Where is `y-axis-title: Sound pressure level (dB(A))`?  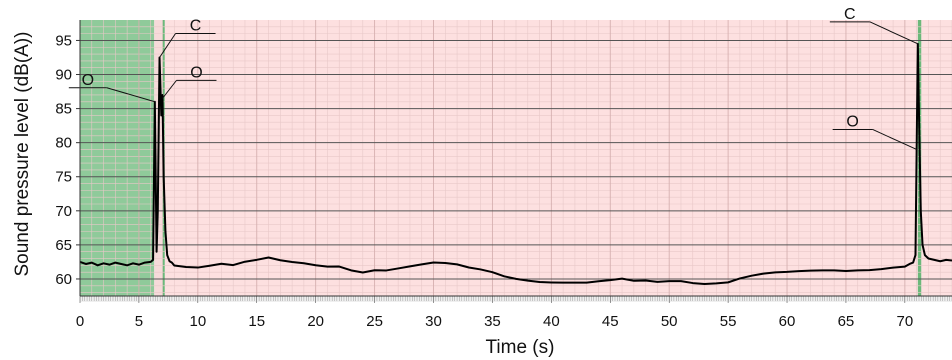
y-axis-title: Sound pressure level (dB(A)) is located at coordinates (22, 154).